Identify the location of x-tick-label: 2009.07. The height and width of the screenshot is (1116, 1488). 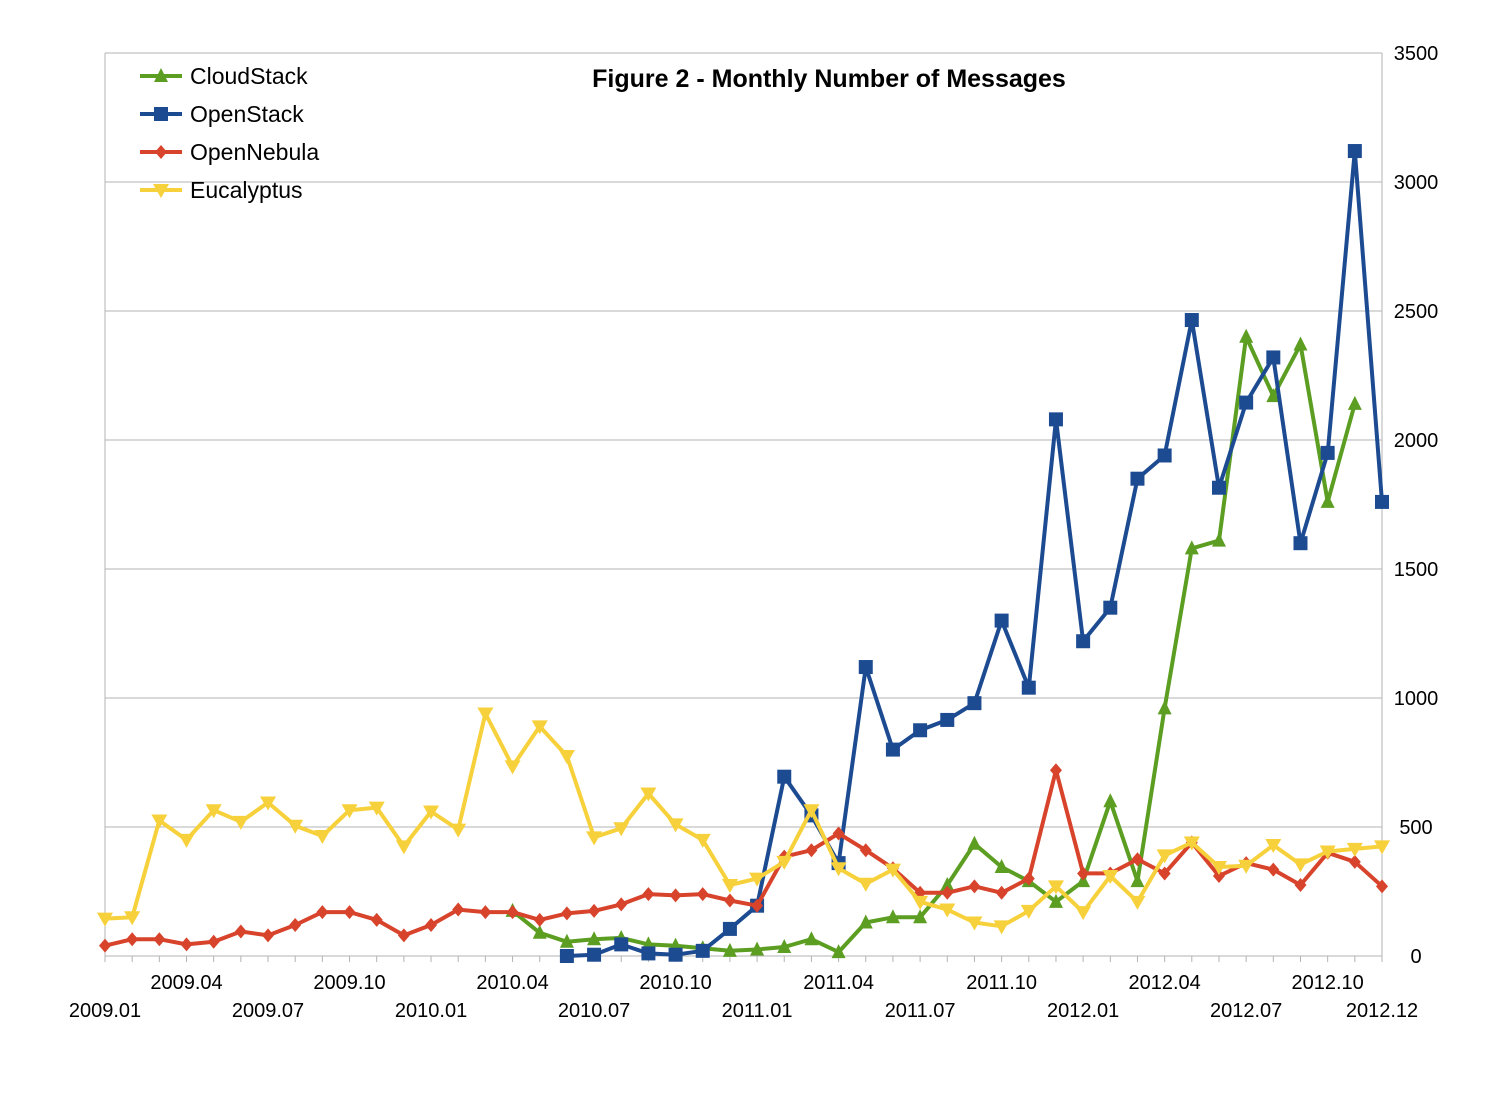
(268, 1011).